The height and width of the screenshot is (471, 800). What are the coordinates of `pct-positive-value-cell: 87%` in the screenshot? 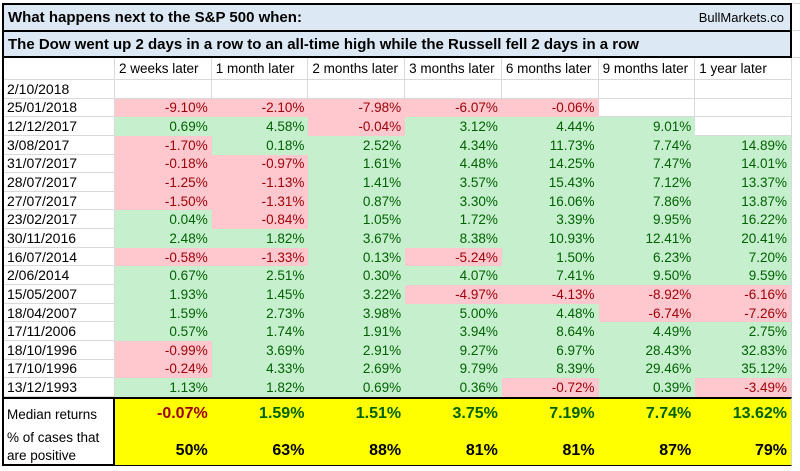 It's located at (647, 447).